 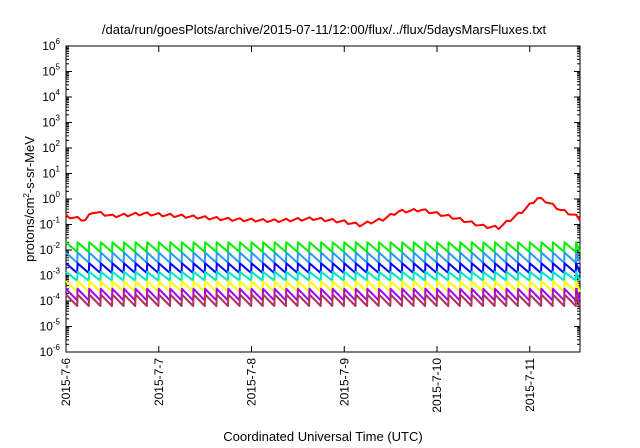 What do you see at coordinates (57, 322) in the screenshot?
I see `y-tick-exp: -5` at bounding box center [57, 322].